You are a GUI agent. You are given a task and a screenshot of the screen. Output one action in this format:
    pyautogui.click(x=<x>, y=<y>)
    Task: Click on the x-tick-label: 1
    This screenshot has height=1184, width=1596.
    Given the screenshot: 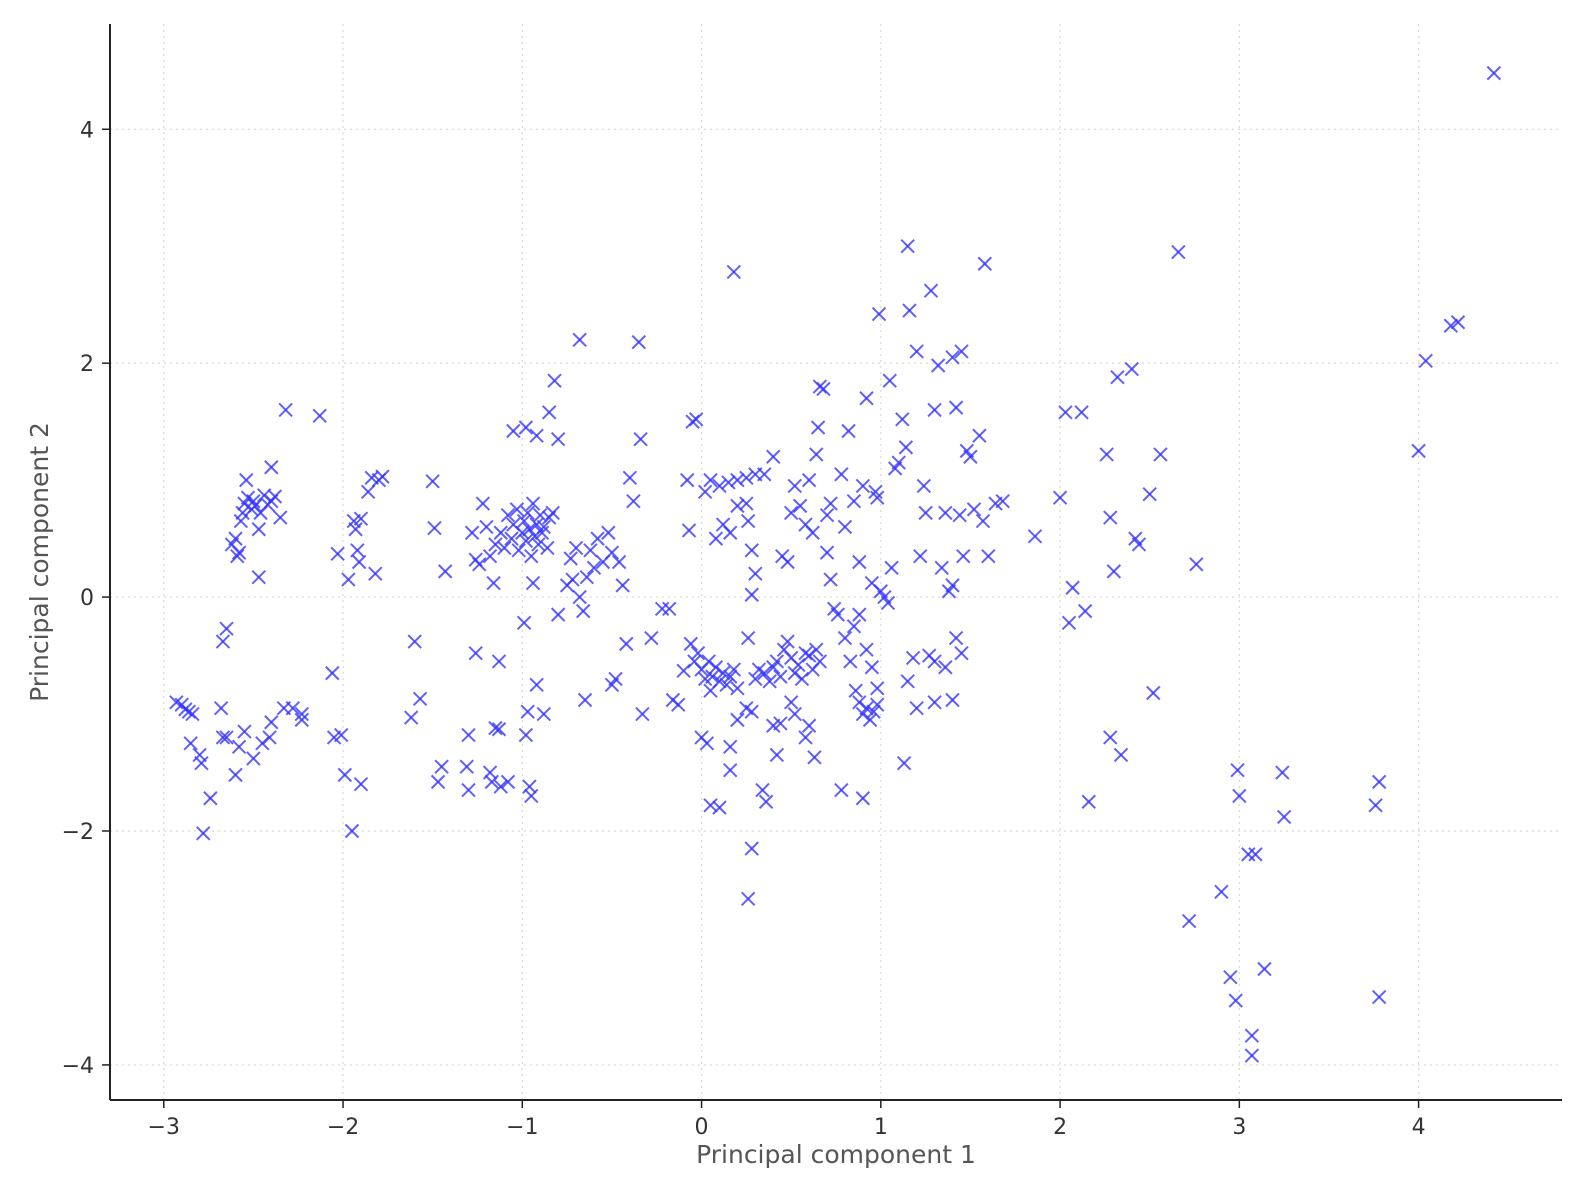 What is the action you would take?
    pyautogui.click(x=881, y=1127)
    